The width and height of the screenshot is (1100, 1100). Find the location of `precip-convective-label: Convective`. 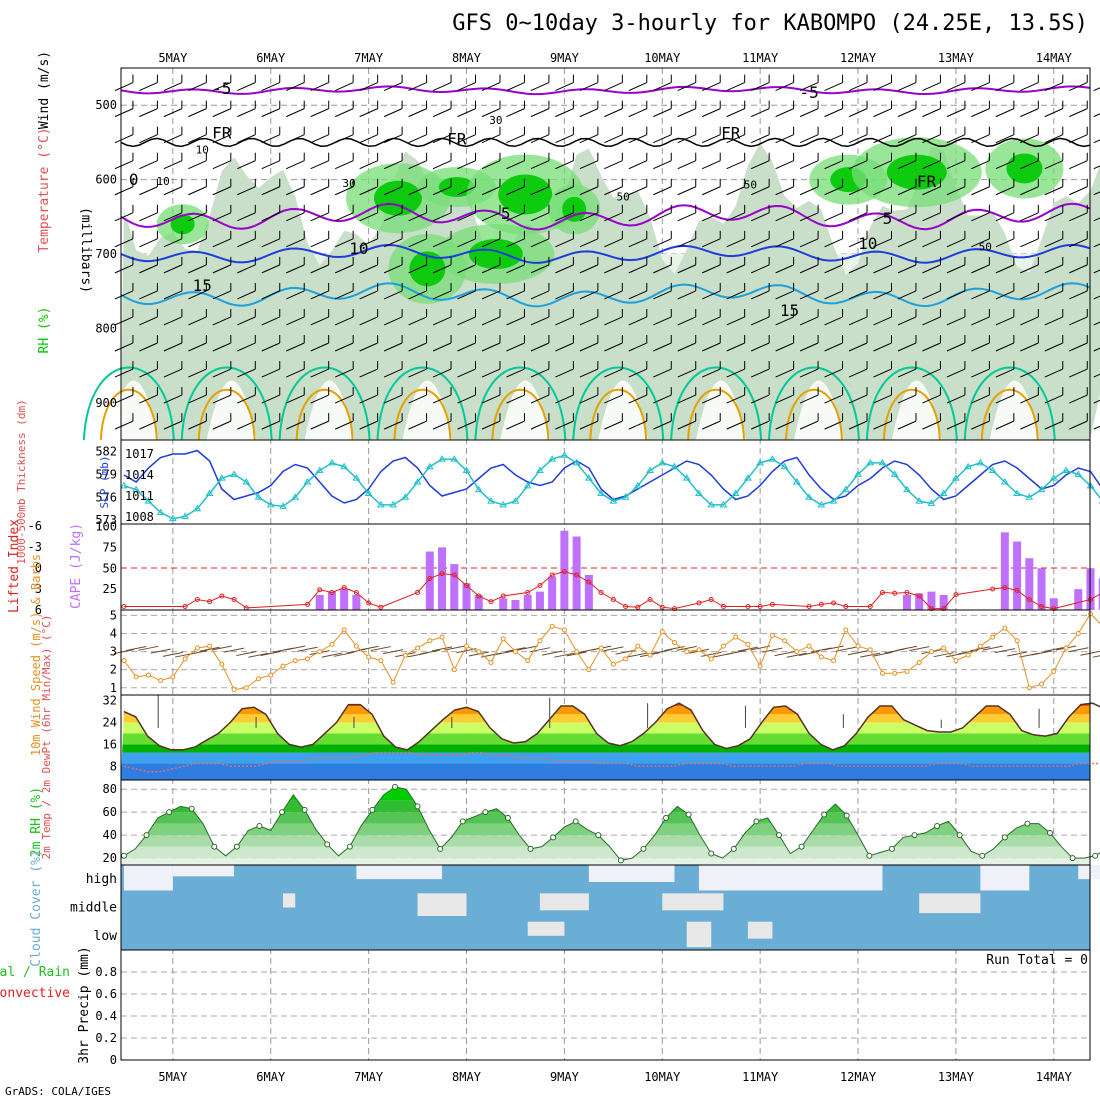

precip-convective-label: Convective is located at coordinates (35, 993).